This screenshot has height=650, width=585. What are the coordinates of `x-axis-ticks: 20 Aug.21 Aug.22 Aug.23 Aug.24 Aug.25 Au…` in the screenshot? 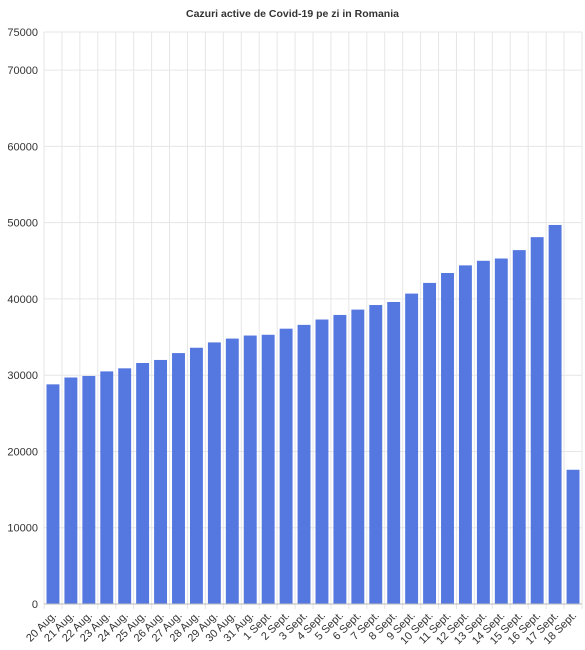 It's located at (301, 628).